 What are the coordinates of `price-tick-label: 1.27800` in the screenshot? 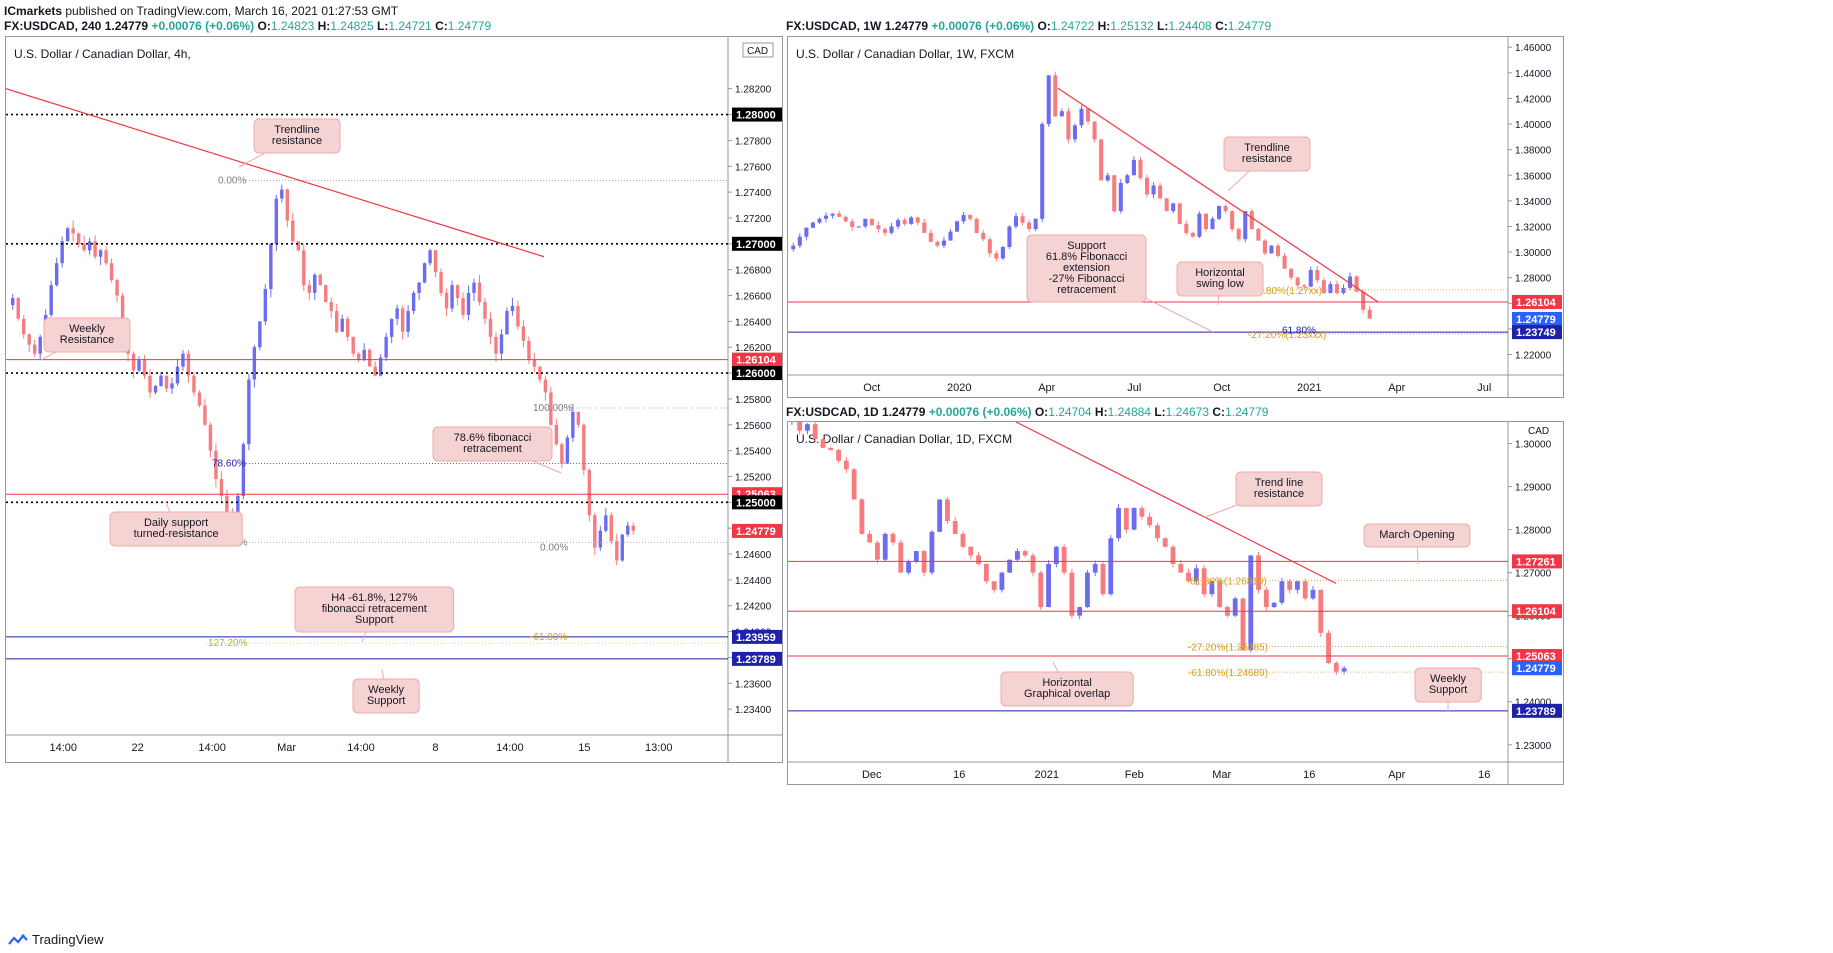 It's located at (753, 141).